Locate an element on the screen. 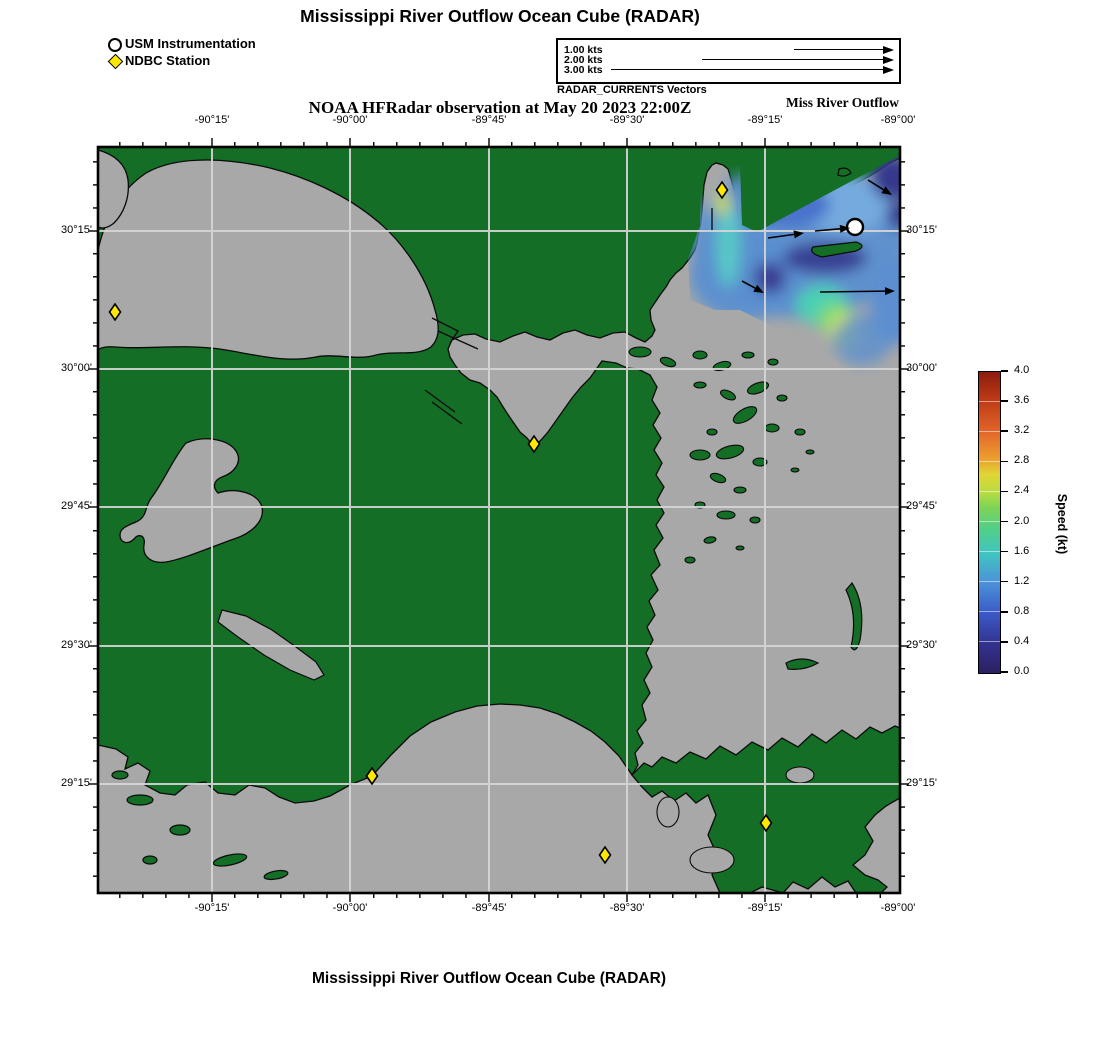  colorbar-tick-label: 1.2 is located at coordinates (1022, 580).